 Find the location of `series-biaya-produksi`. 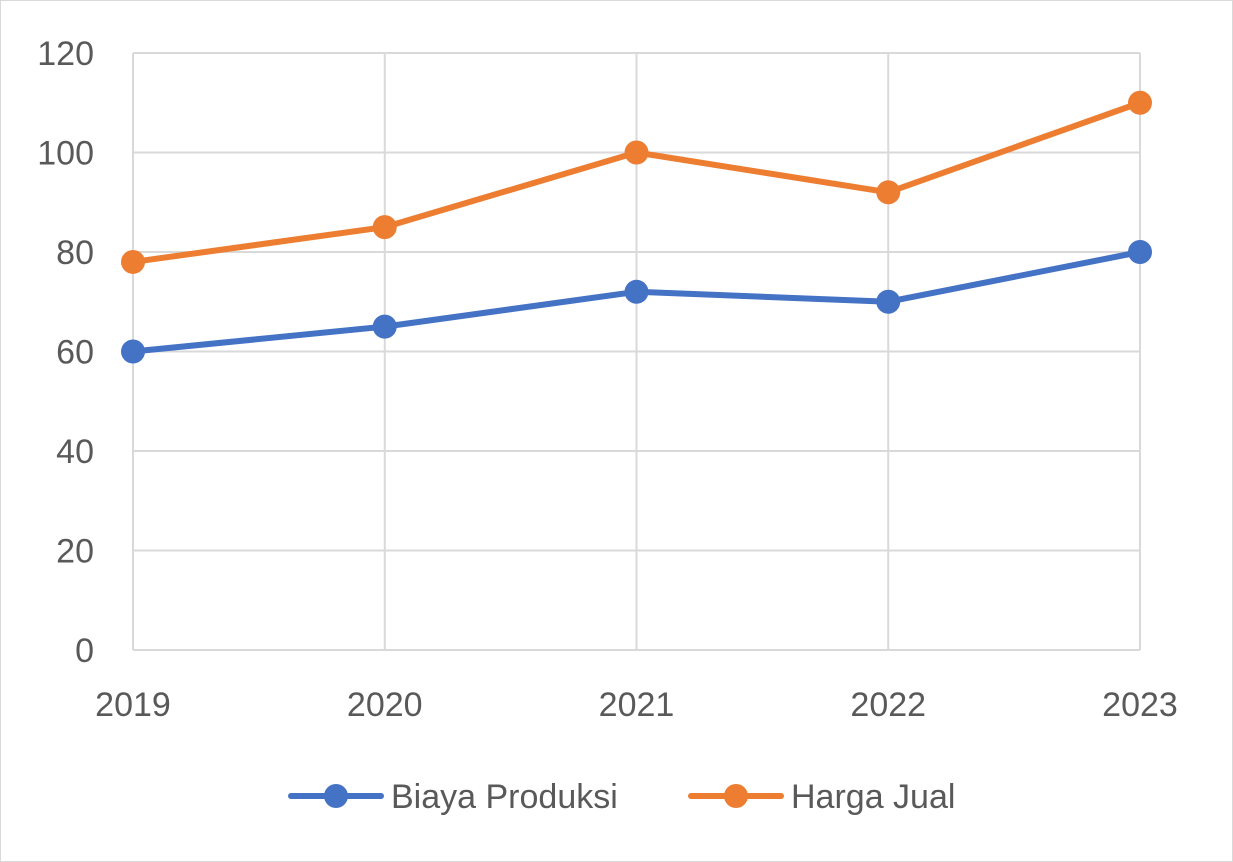

series-biaya-produksi is located at coordinates (636, 302).